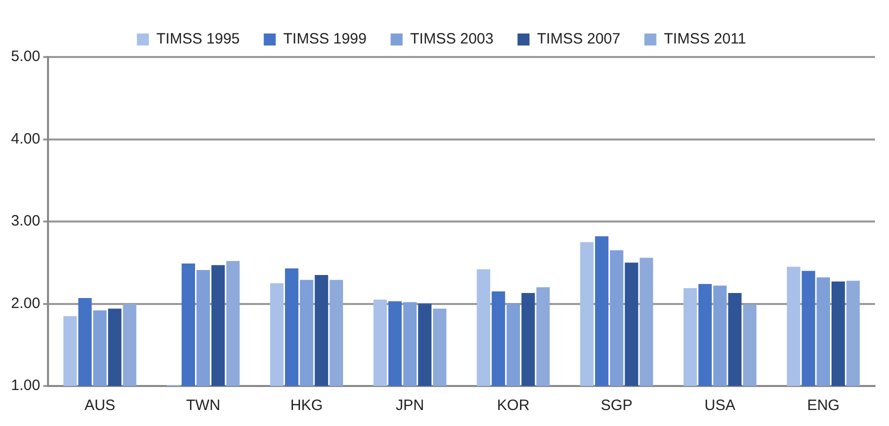 Image resolution: width=889 pixels, height=426 pixels. What do you see at coordinates (25, 221) in the screenshot?
I see `y-tick-label: 3.00` at bounding box center [25, 221].